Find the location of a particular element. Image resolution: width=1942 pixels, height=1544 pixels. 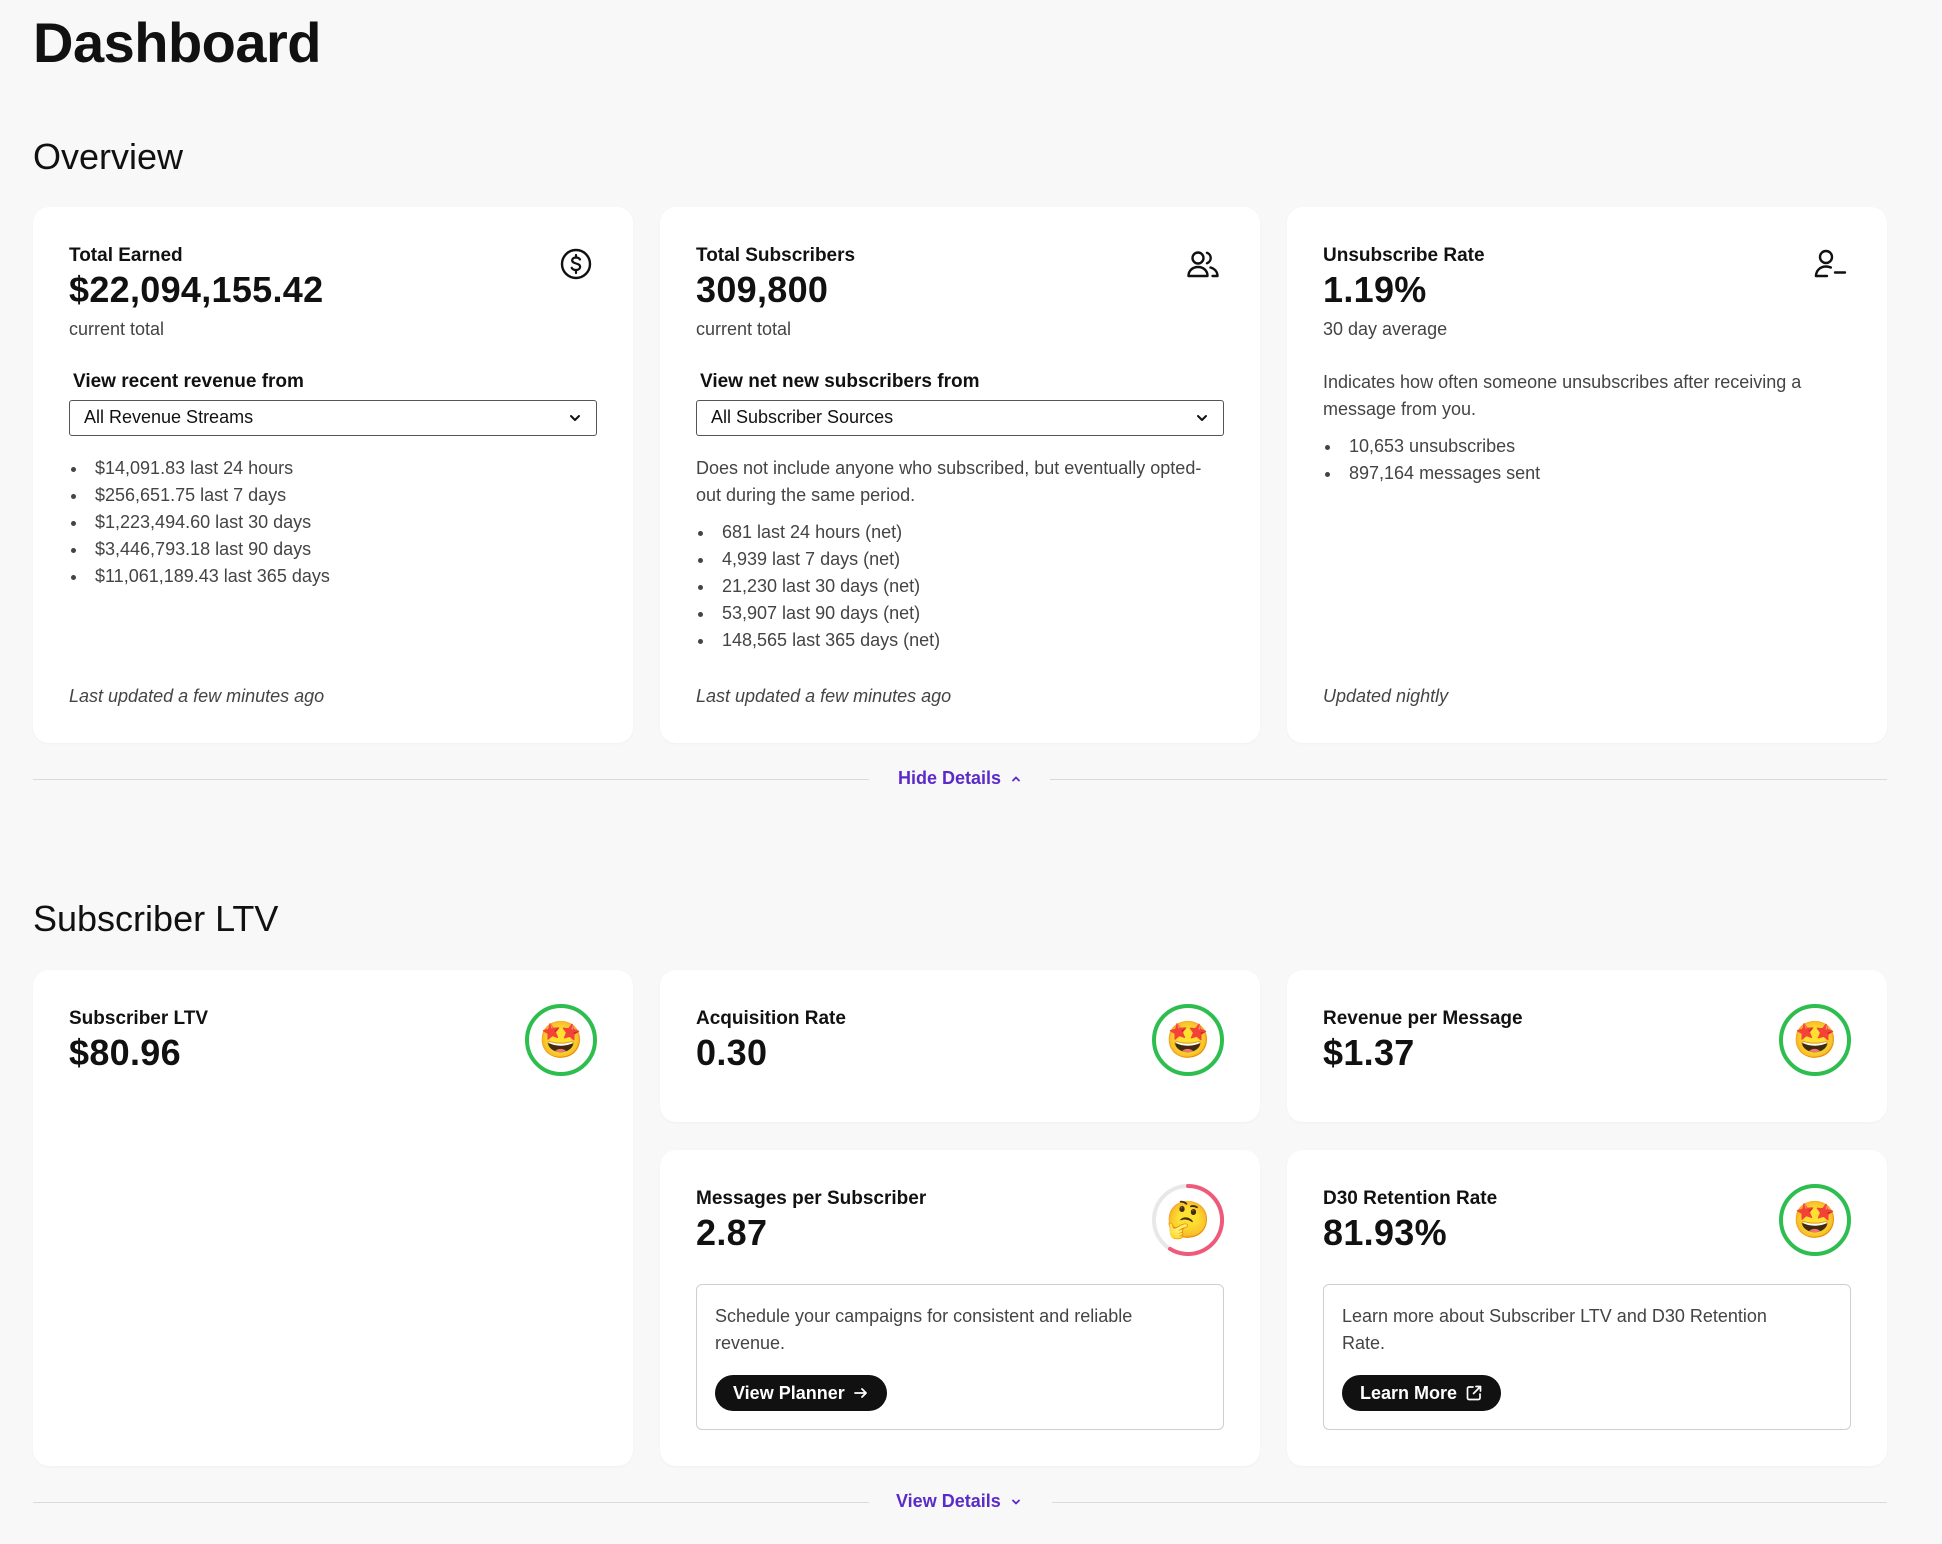

d30-retention-value: 81.93% is located at coordinates (1385, 1232).